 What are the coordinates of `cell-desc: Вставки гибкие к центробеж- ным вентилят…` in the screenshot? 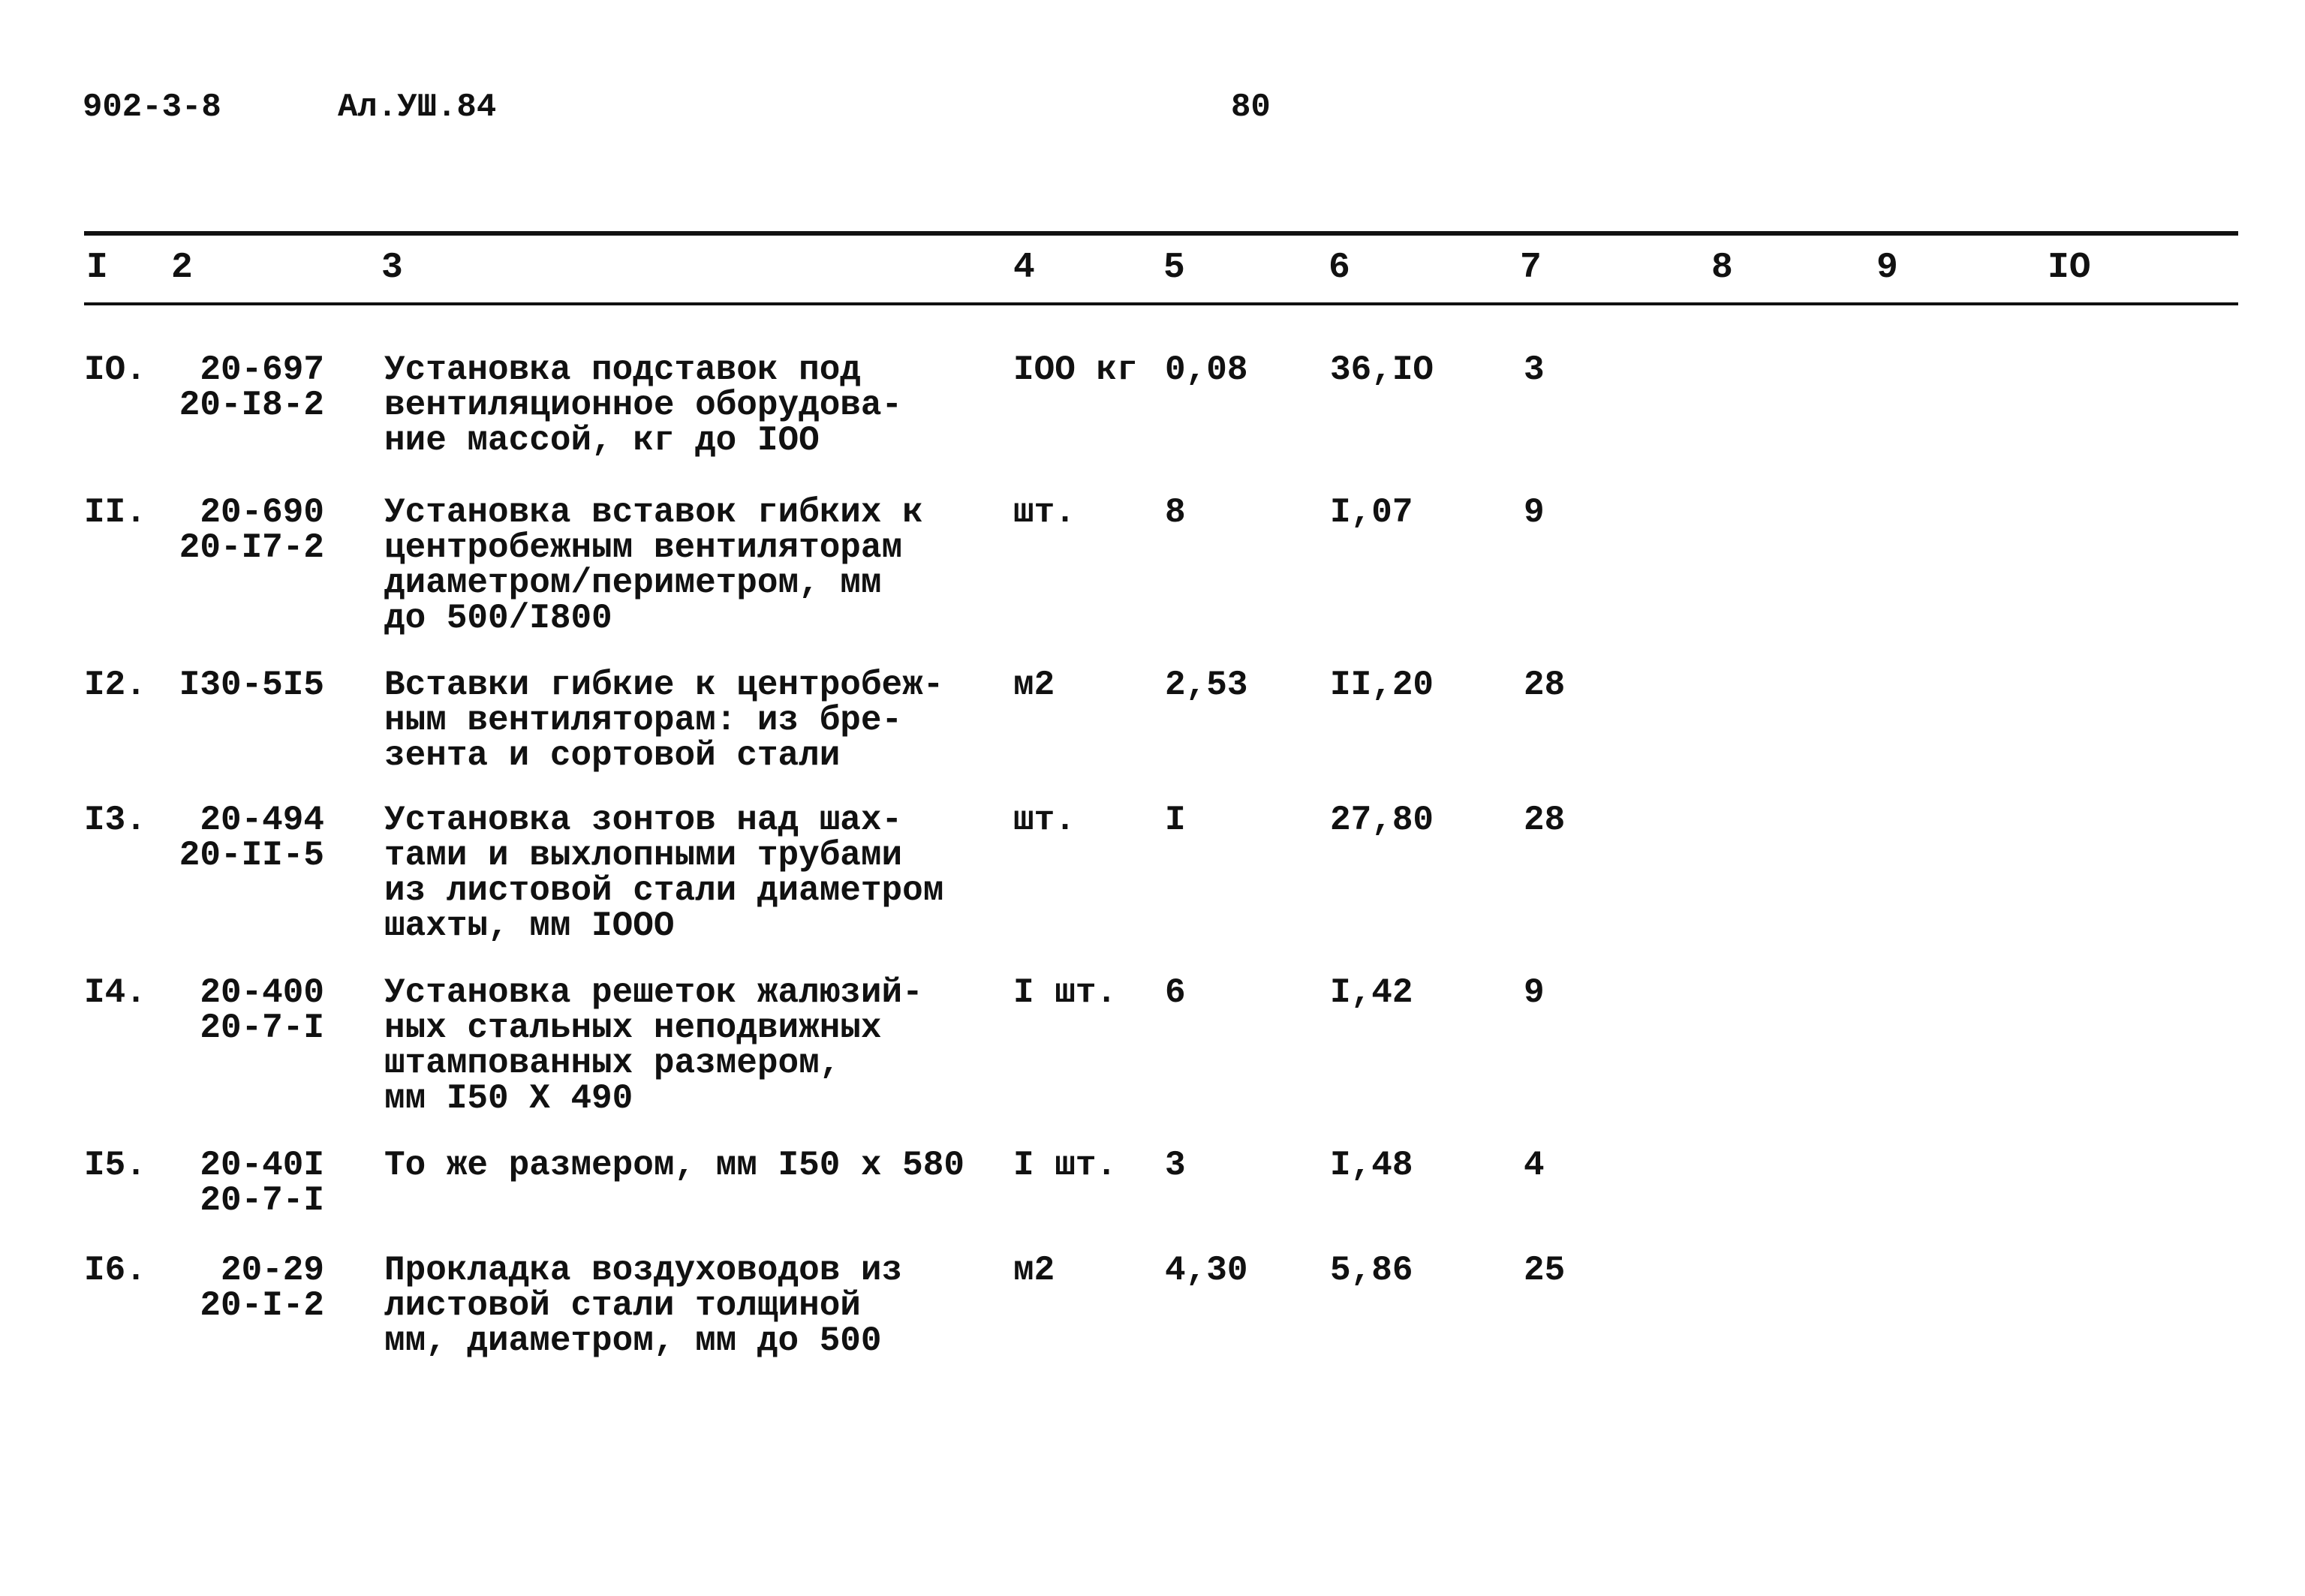 It's located at (664, 720).